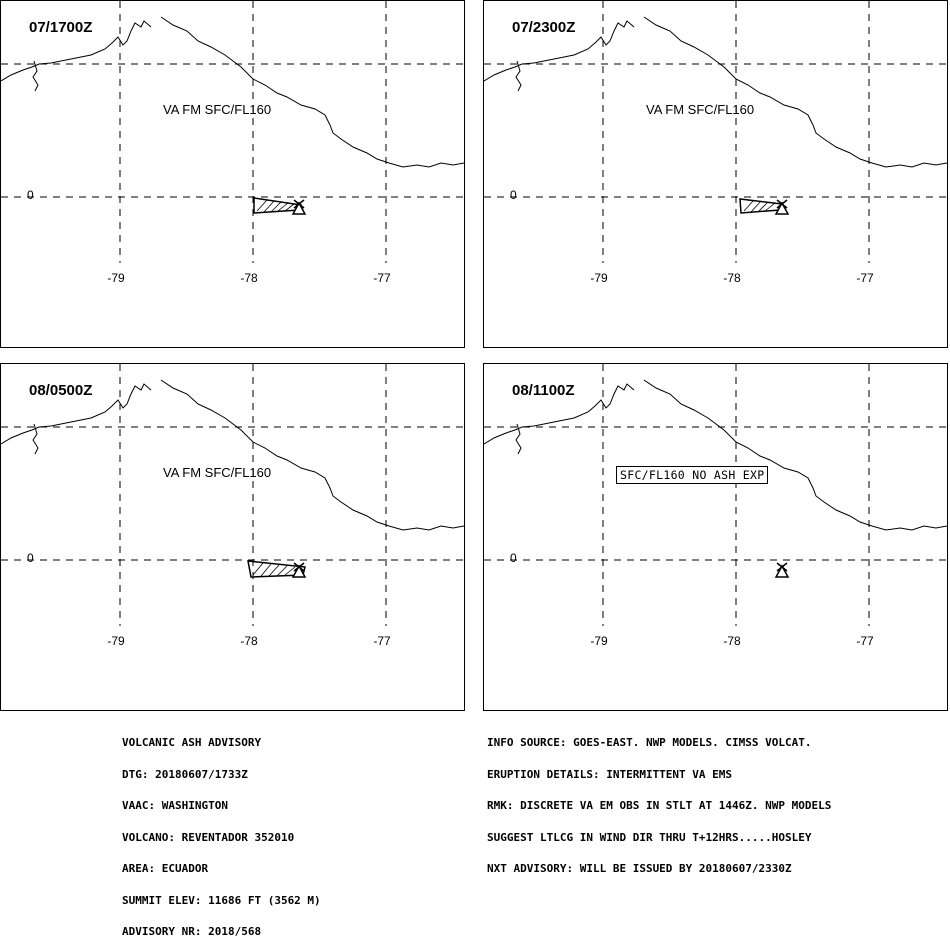 This screenshot has width=950, height=948. What do you see at coordinates (192, 931) in the screenshot?
I see `advisory-line: ADVISORY NR: 2018/568` at bounding box center [192, 931].